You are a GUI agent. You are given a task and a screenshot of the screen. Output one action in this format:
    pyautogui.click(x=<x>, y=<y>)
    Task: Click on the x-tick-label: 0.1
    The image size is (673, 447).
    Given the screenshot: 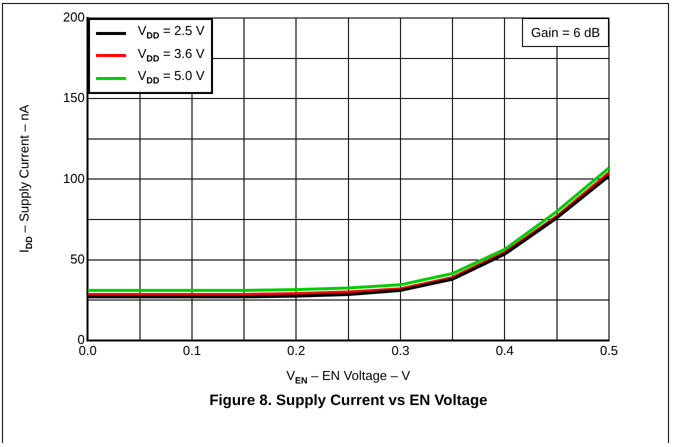 What is the action you would take?
    pyautogui.click(x=191, y=350)
    